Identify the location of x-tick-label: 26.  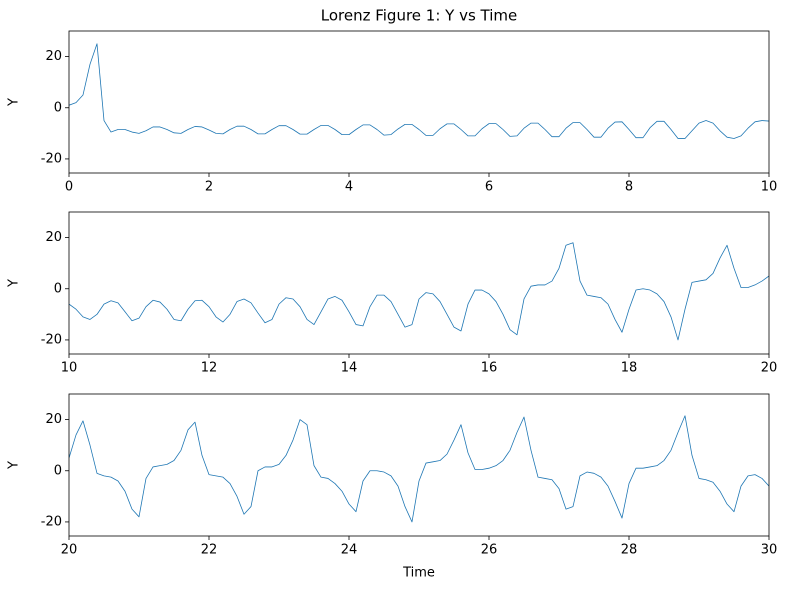
(489, 550).